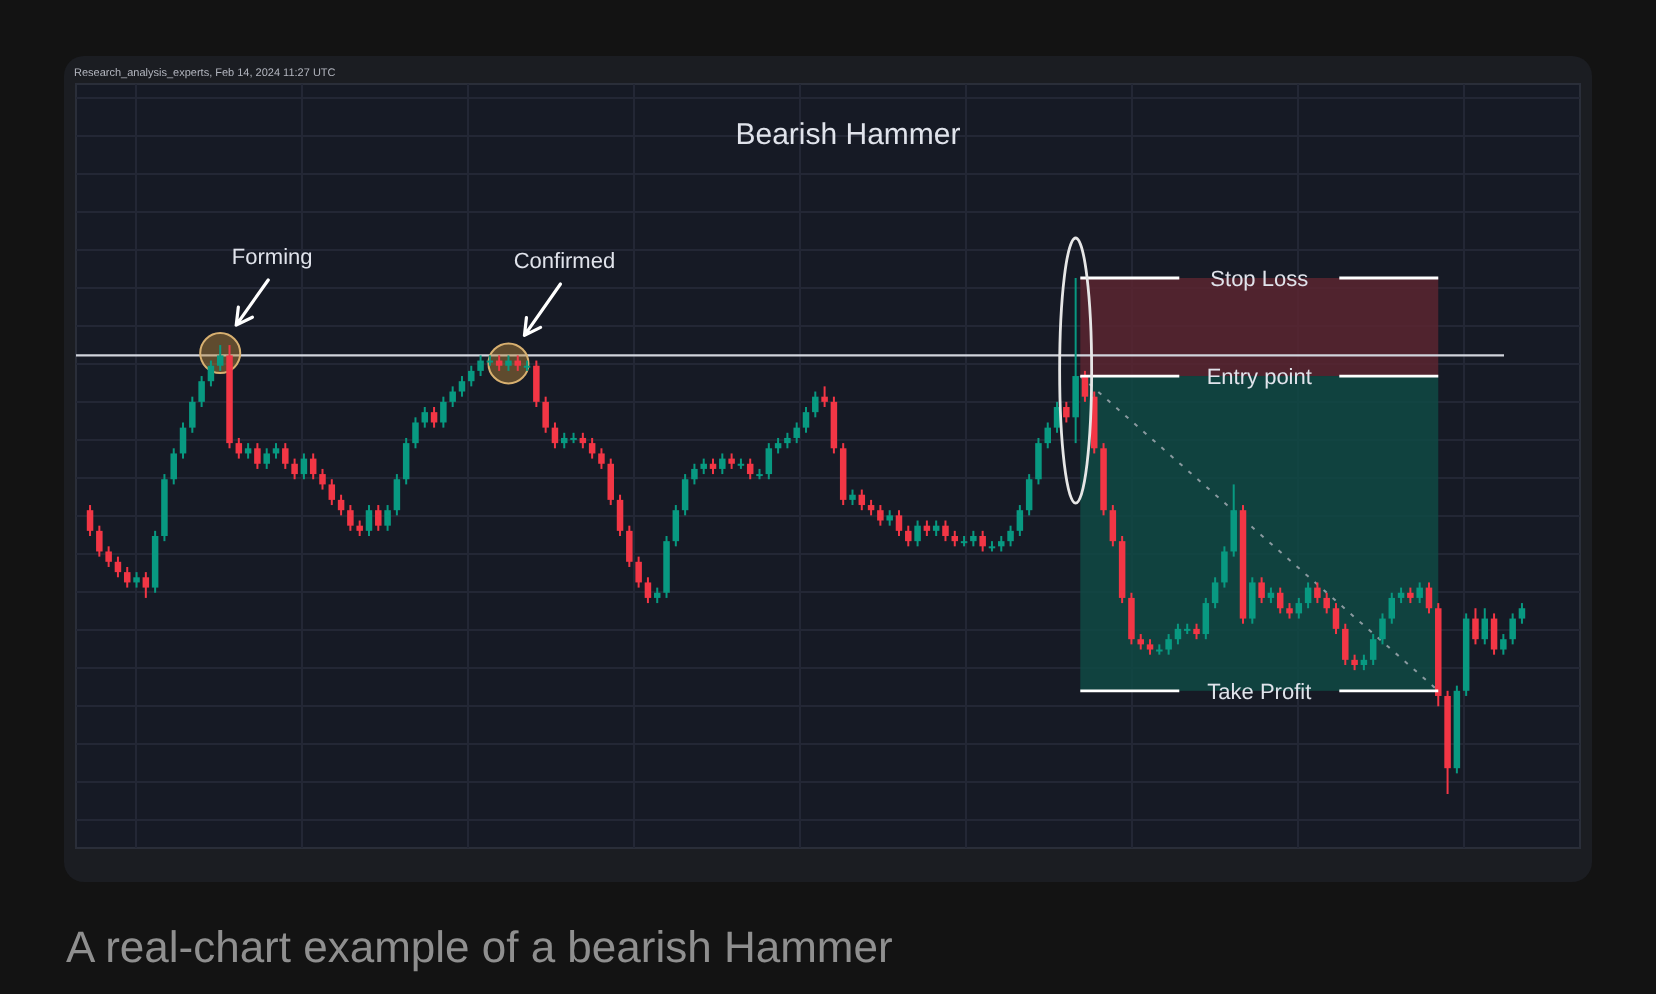 This screenshot has width=1656, height=994. What do you see at coordinates (272, 258) in the screenshot?
I see `text: Forming` at bounding box center [272, 258].